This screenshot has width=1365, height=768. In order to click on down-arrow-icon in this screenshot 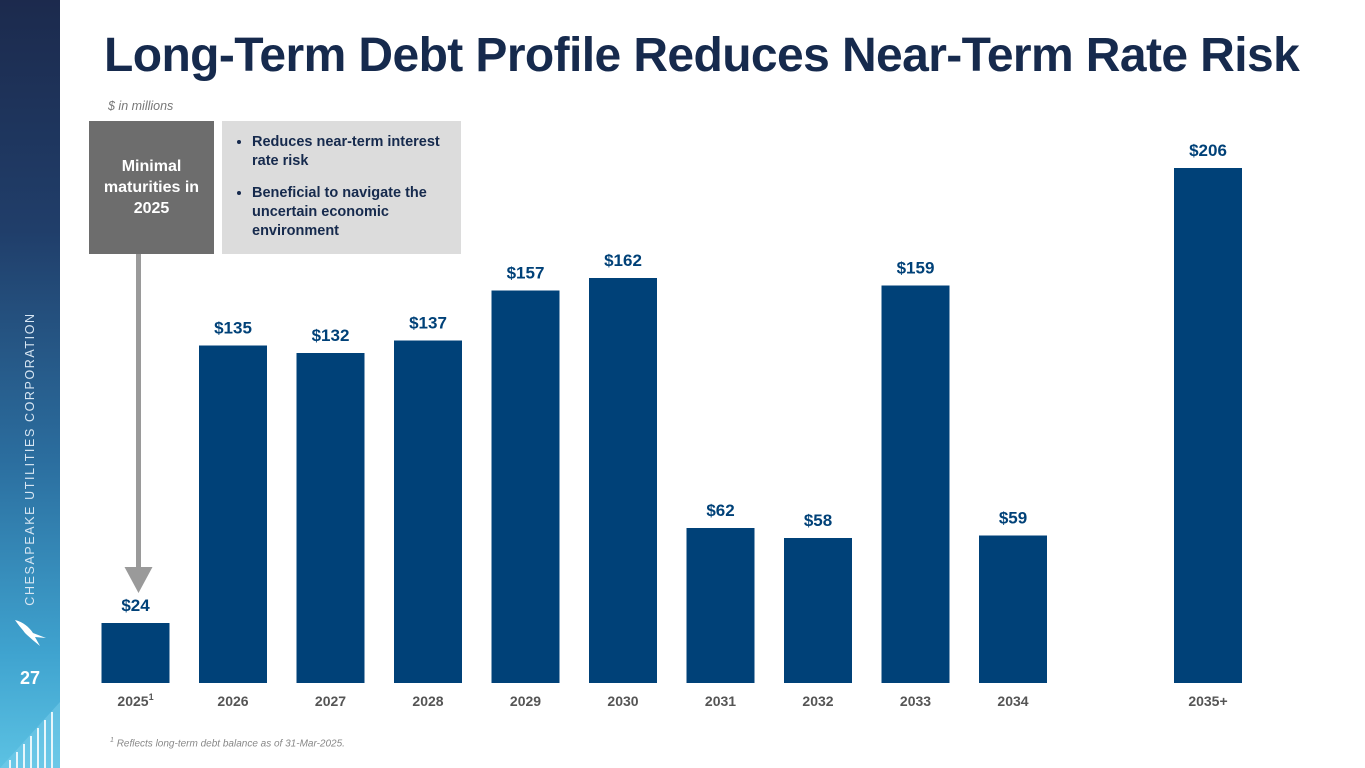, I will do `click(138, 580)`.